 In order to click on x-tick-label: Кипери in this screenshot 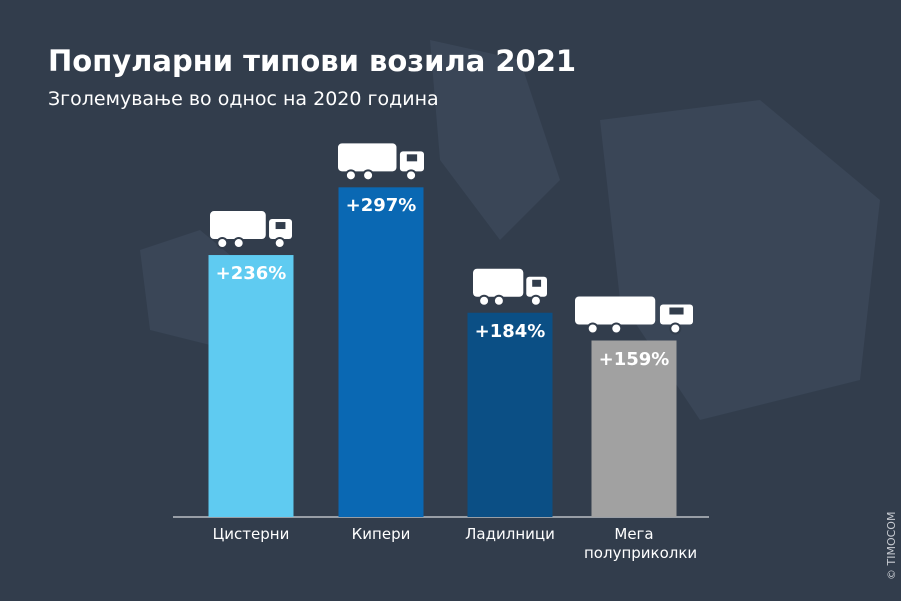, I will do `click(381, 534)`.